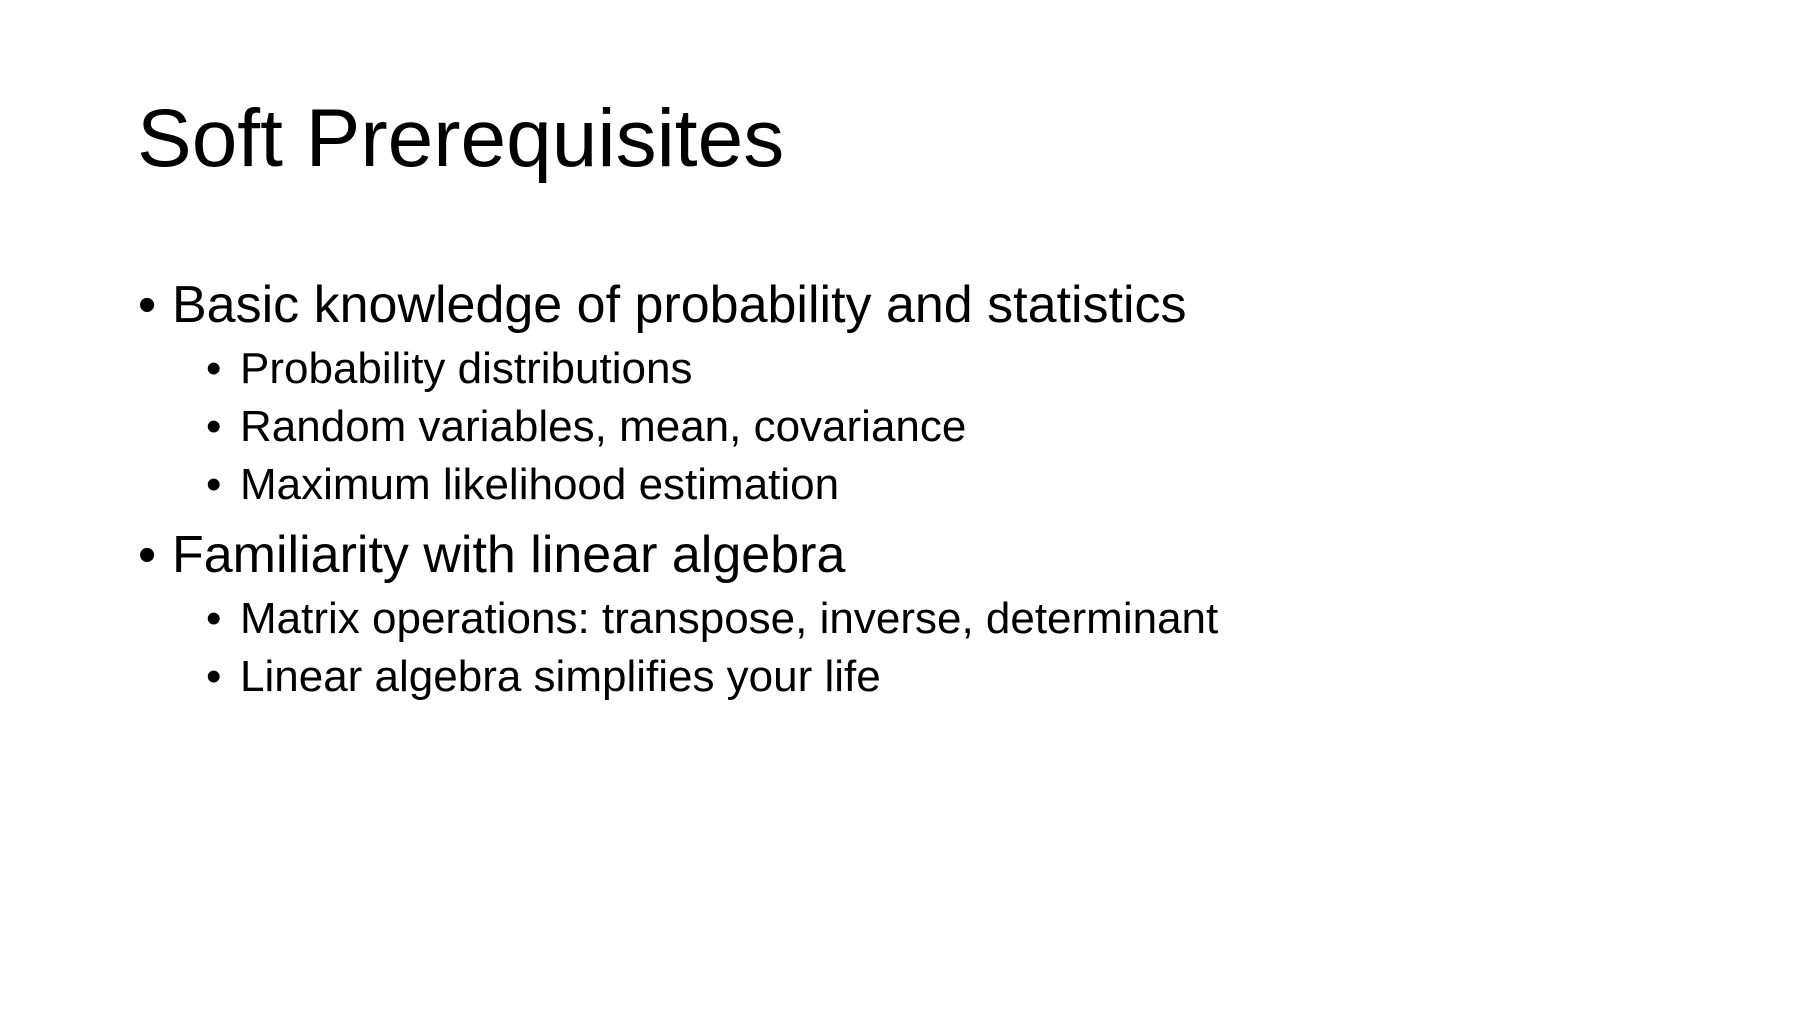  I want to click on sub-bullet-item-linear-algebra-life: • Linear algebra simplifies your life, so click(543, 677).